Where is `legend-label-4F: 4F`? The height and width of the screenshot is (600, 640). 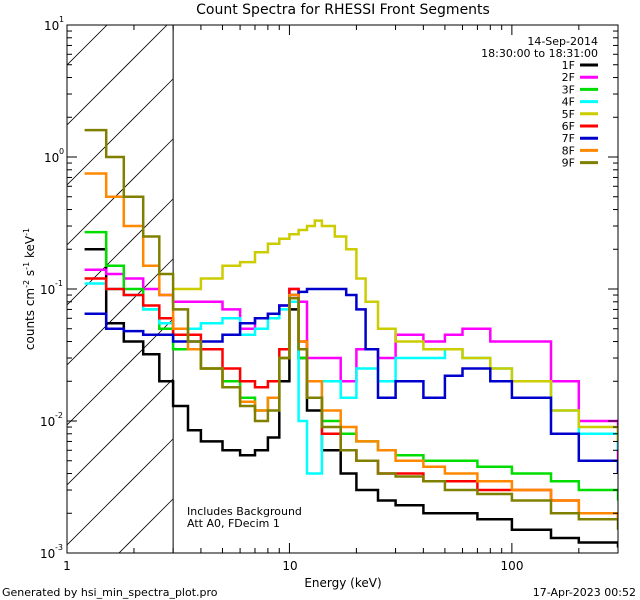
legend-label-4F: 4F is located at coordinates (568, 102).